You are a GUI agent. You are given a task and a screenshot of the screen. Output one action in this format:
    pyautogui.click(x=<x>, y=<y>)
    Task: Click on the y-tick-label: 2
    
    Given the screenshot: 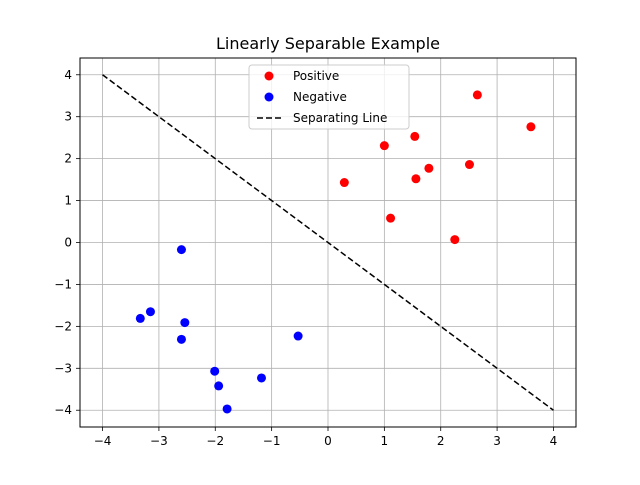 What is the action you would take?
    pyautogui.click(x=68, y=159)
    